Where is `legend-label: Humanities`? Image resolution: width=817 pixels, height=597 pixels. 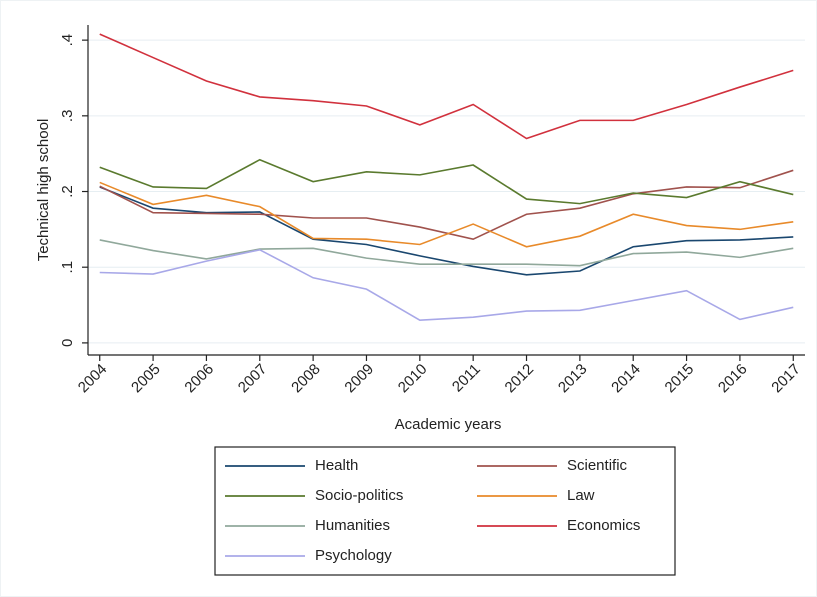
legend-label: Humanities is located at coordinates (352, 525).